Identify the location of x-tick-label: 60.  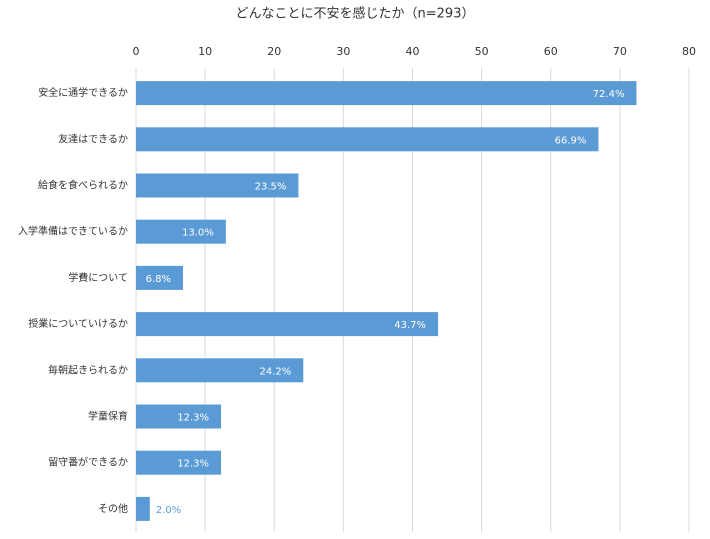
(551, 51).